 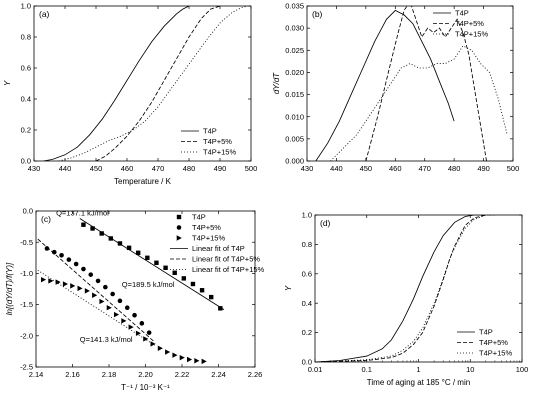 What do you see at coordinates (182, 374) in the screenshot?
I see `x-tick-label: 2.22` at bounding box center [182, 374].